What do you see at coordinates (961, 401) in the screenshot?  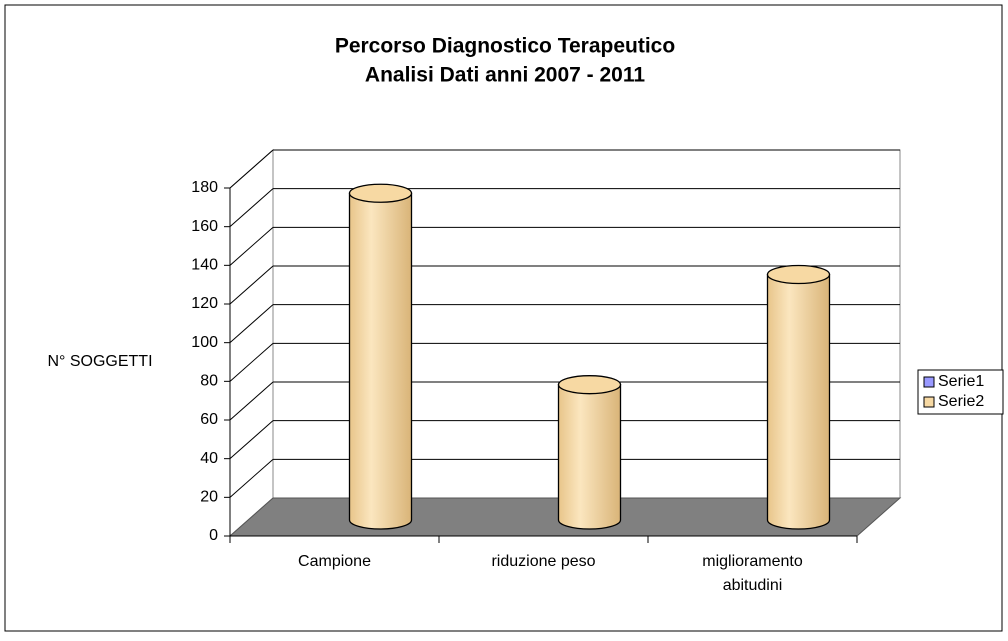 I see `legend-label: Serie2` at bounding box center [961, 401].